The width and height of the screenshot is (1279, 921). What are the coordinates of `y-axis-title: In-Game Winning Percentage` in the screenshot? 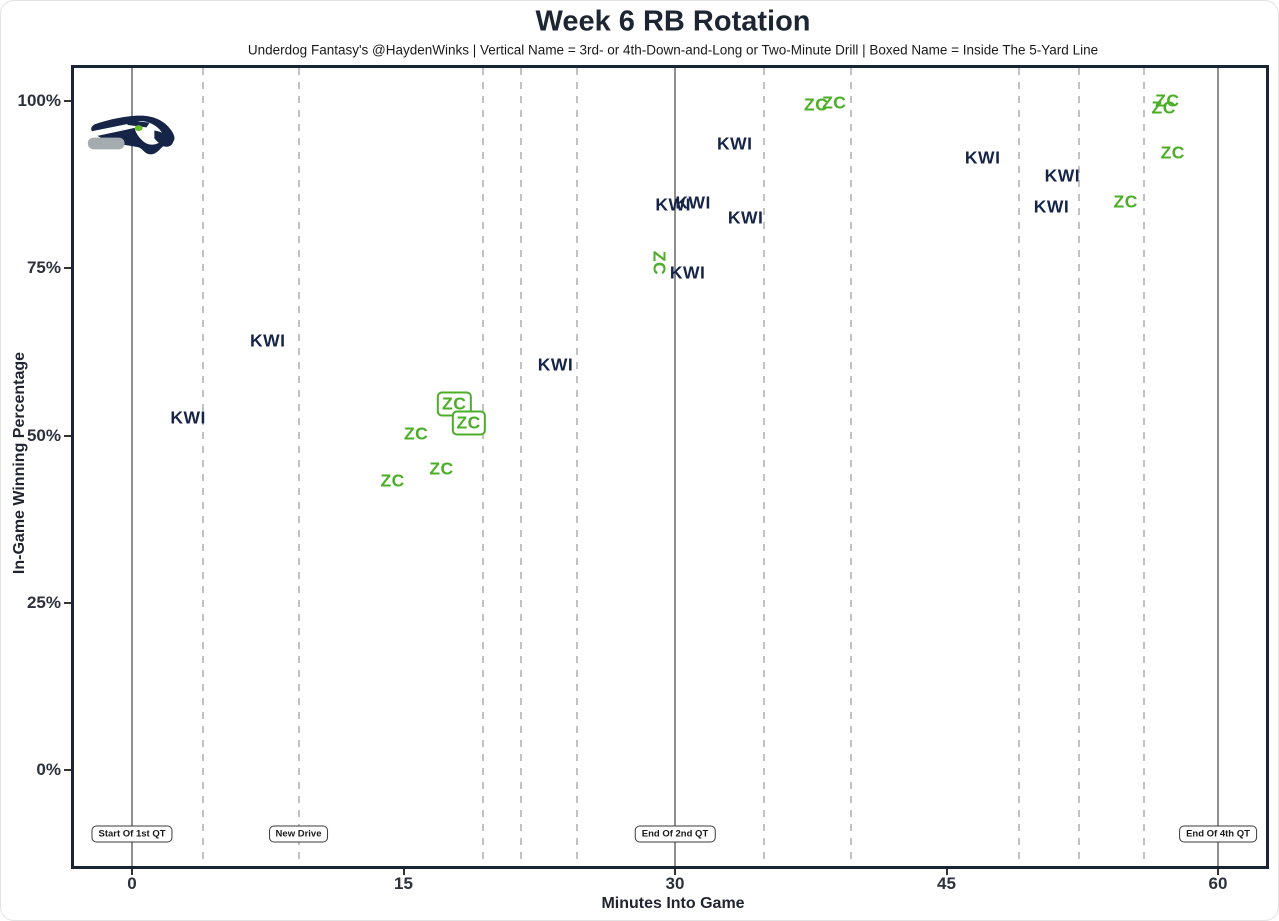 It's located at (19, 463).